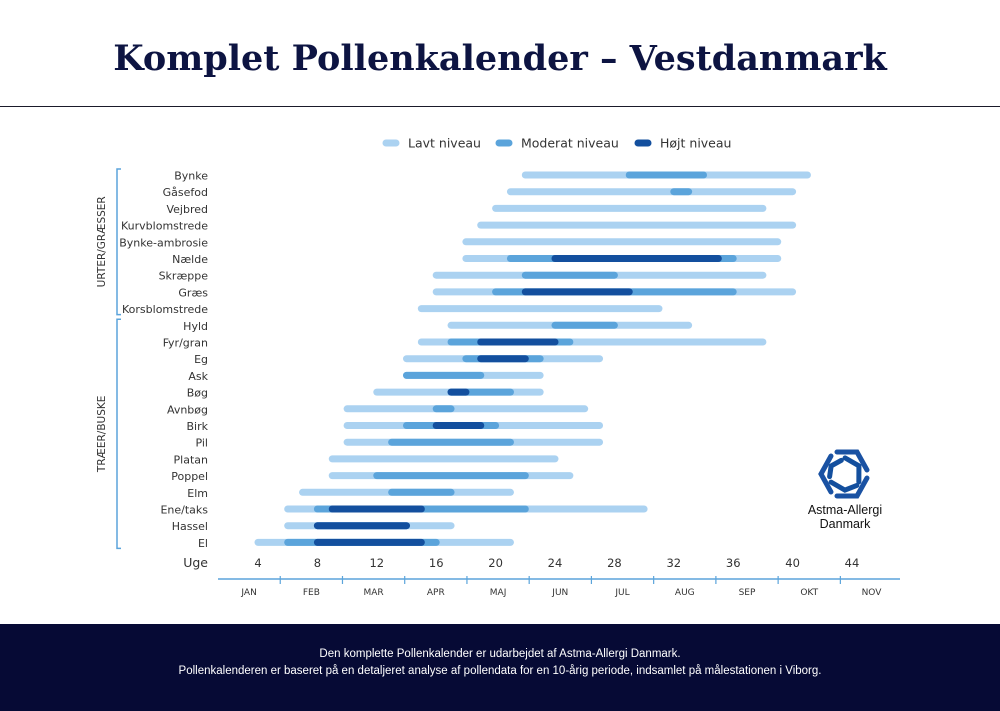 The width and height of the screenshot is (1000, 711). I want to click on x-tick-label: 36, so click(733, 563).